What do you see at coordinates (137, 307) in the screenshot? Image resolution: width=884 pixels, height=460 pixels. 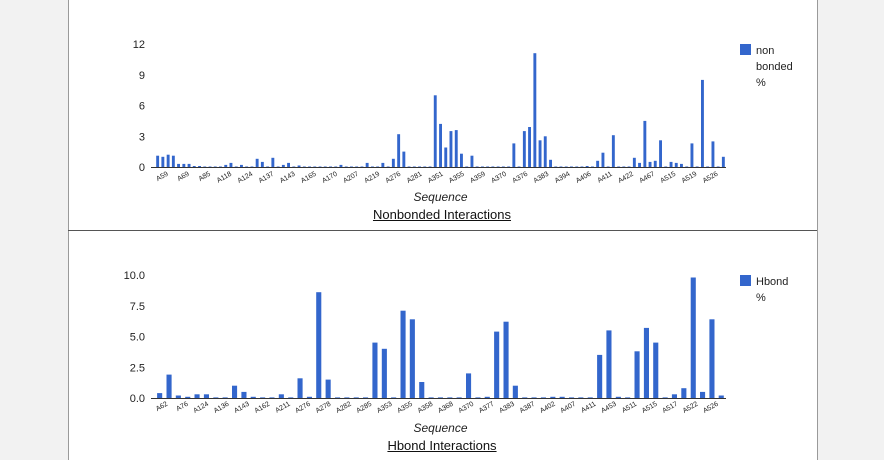 I see `y-tick-label: 7.5` at bounding box center [137, 307].